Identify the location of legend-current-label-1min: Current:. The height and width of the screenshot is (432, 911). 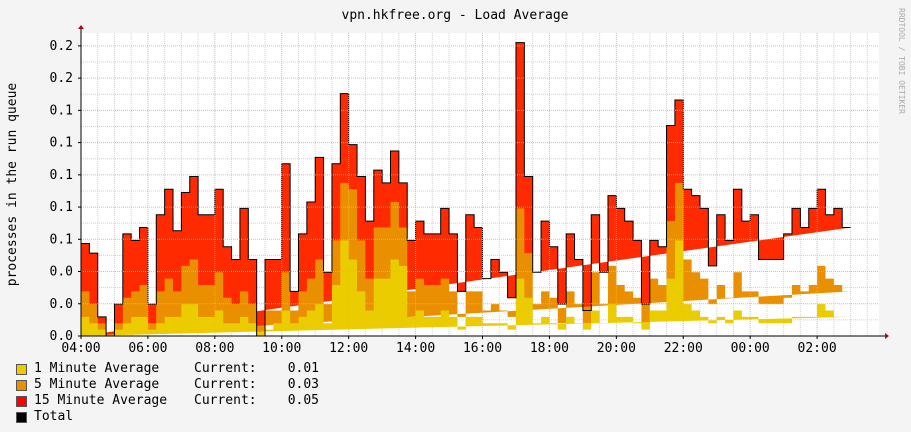
(225, 368).